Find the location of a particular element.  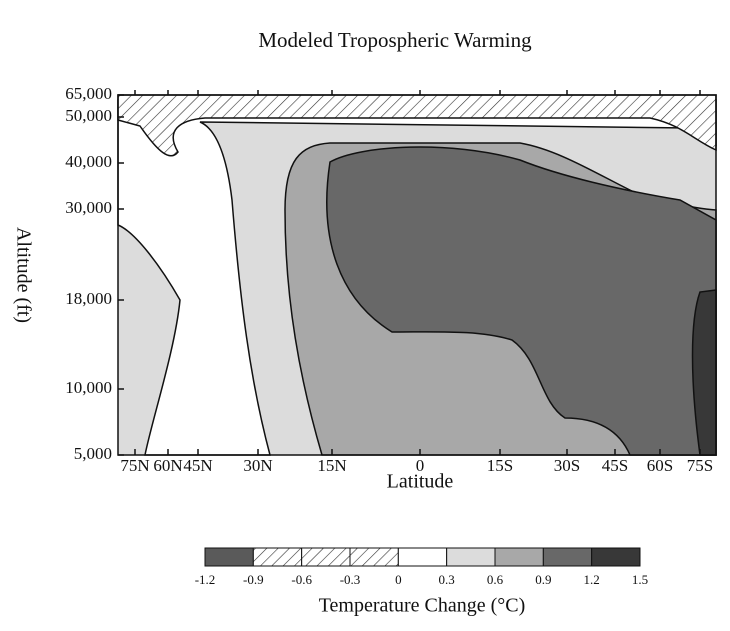

colorbar-tick-label: 0.9 is located at coordinates (543, 579).